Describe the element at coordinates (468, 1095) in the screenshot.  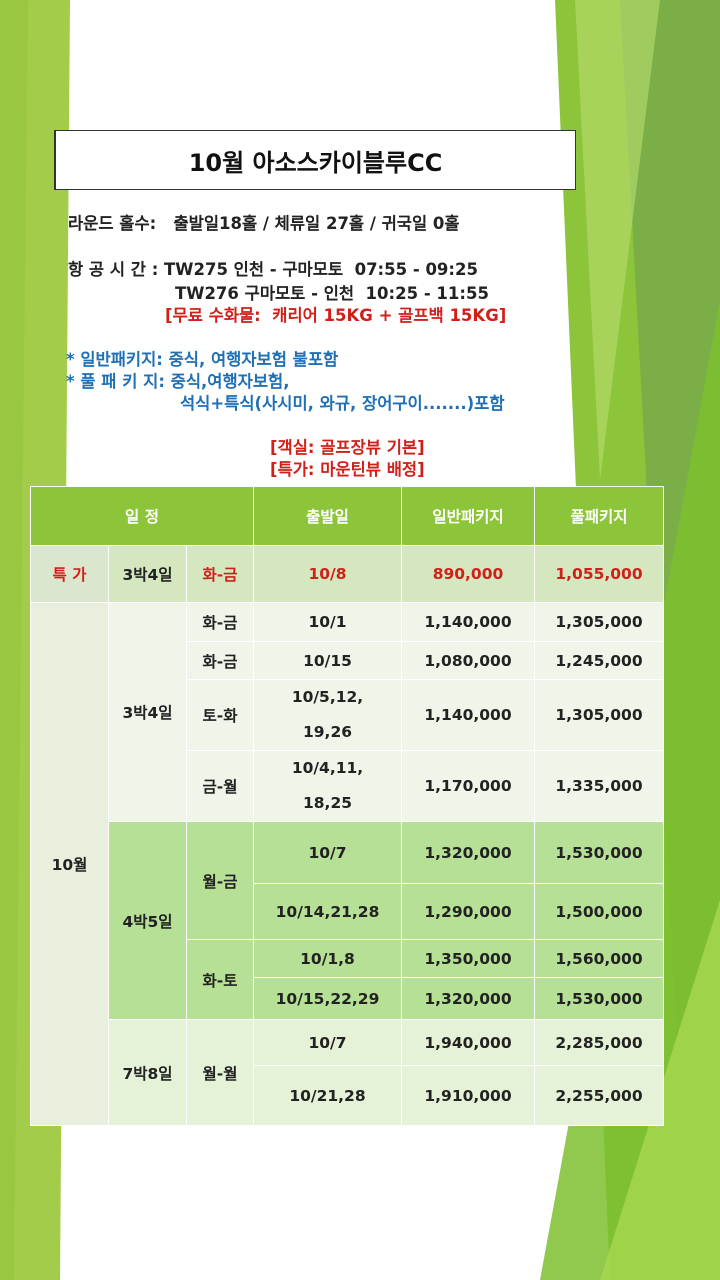
I see `basic-price-cell: 1,910,000` at that location.